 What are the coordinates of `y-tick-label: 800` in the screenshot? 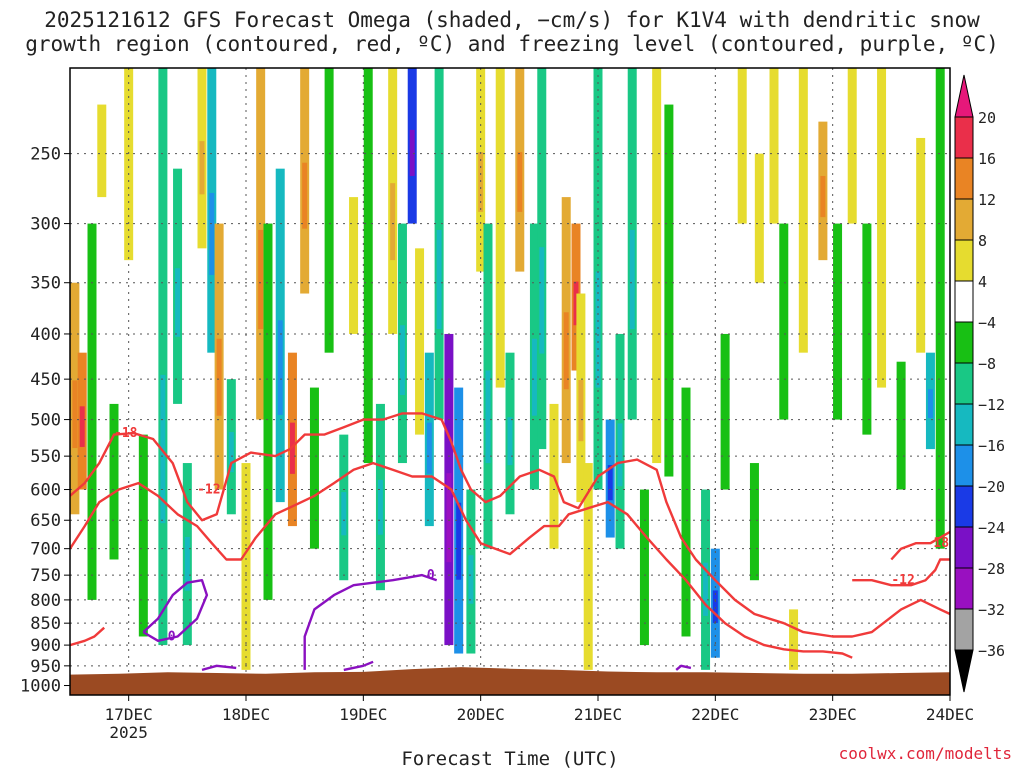 It's located at (45, 601).